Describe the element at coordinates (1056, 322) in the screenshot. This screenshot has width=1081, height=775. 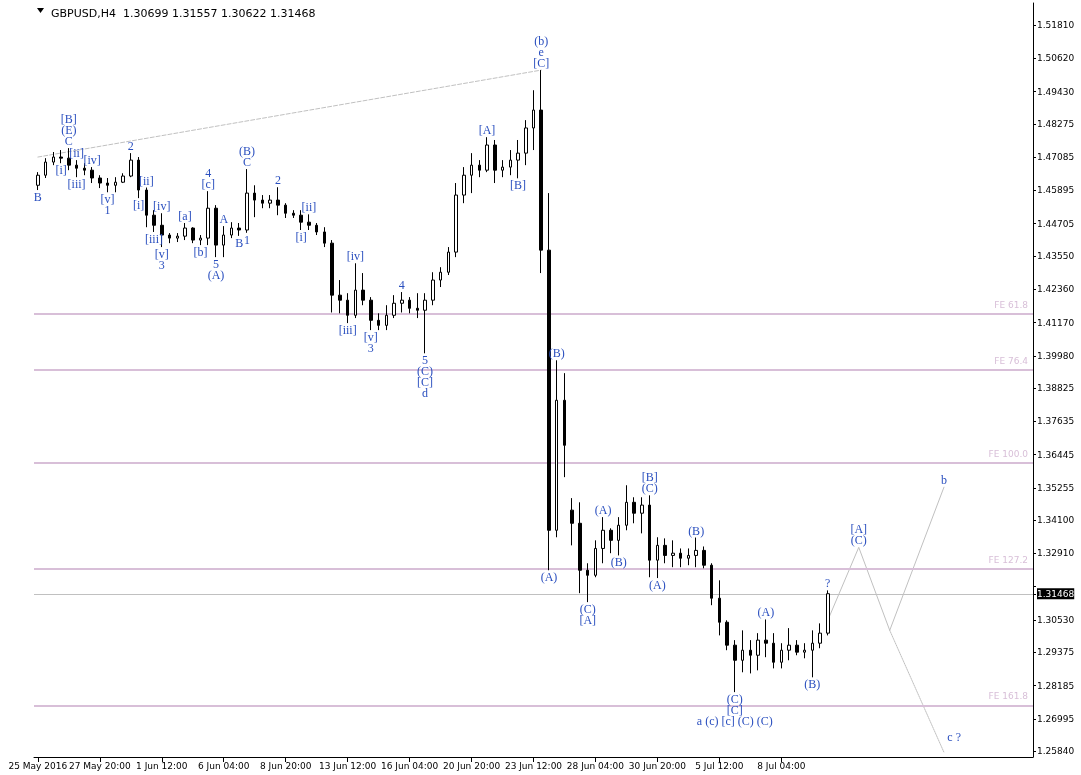
I see `y-tick-label: 1.41170` at that location.